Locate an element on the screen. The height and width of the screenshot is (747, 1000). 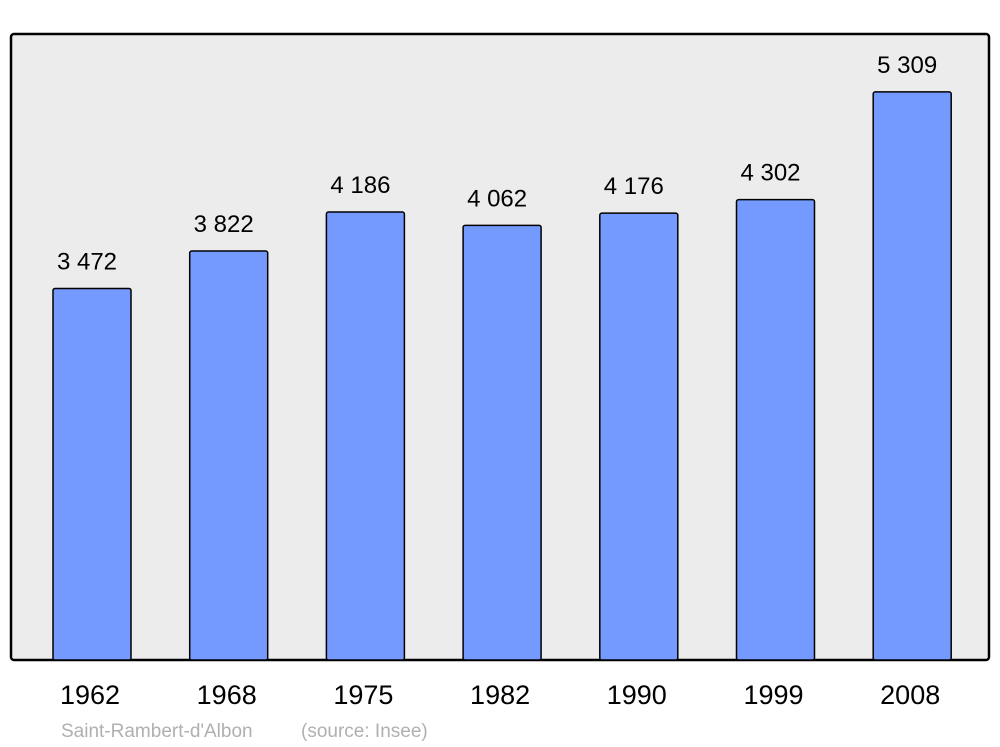
value-label-1962: 3 472 is located at coordinates (87, 261).